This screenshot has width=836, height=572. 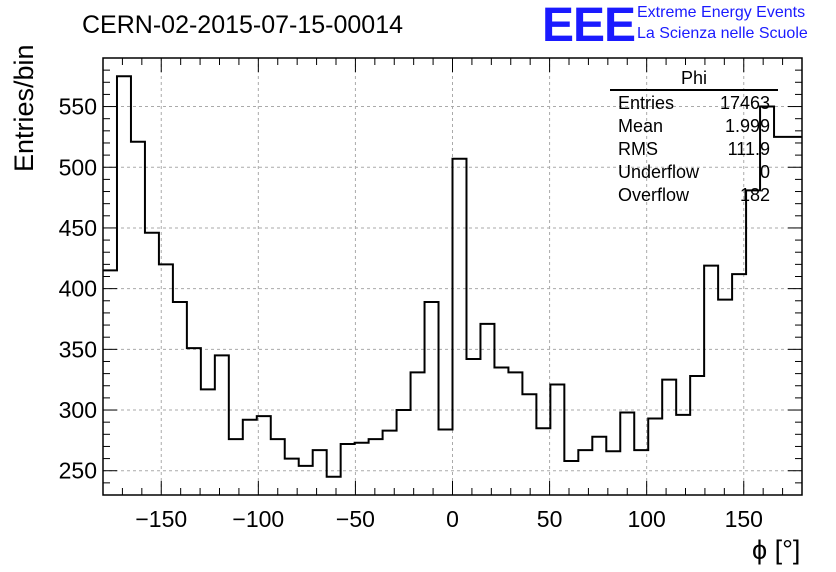 What do you see at coordinates (550, 519) in the screenshot?
I see `x-tick-label: 50` at bounding box center [550, 519].